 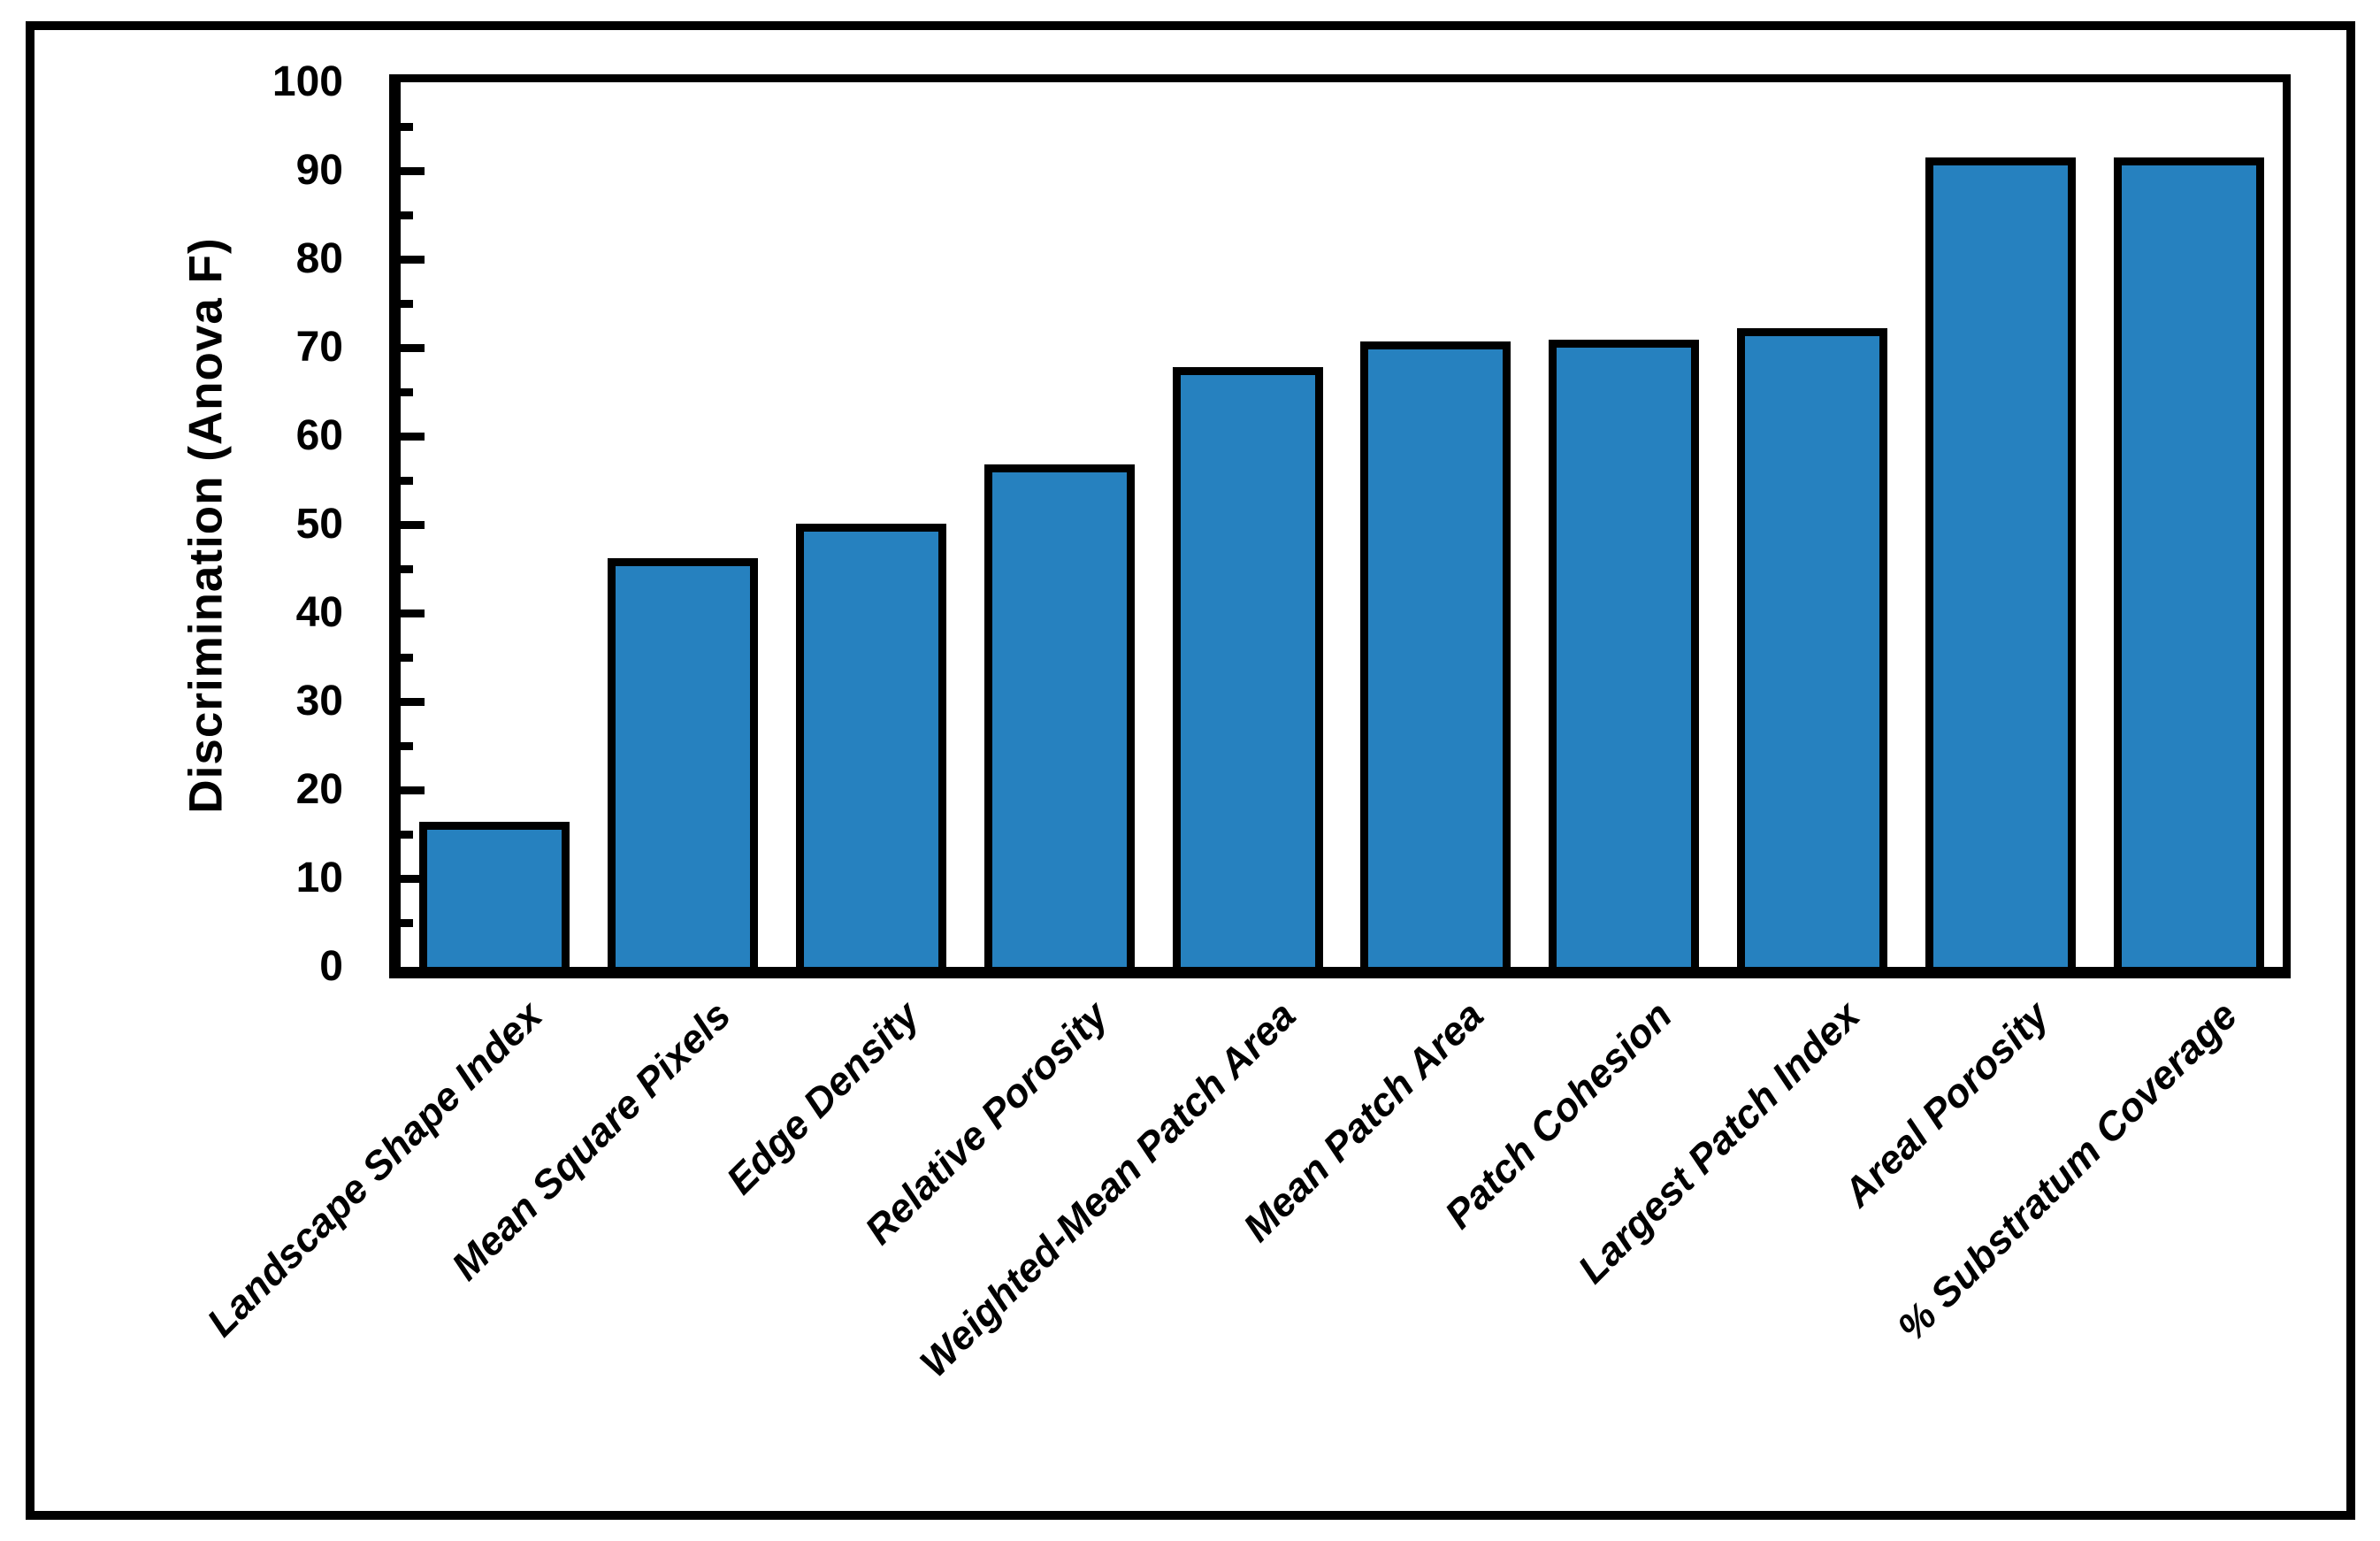 I want to click on y-tick-label: 50, so click(x=319, y=524).